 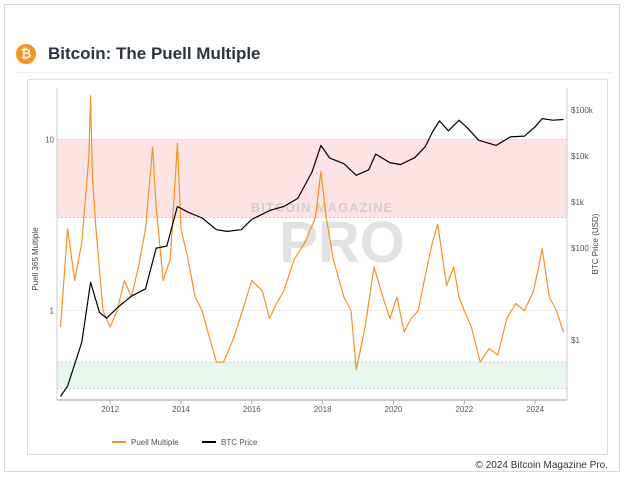 I want to click on legend-label: Puell Multiple, so click(x=155, y=442).